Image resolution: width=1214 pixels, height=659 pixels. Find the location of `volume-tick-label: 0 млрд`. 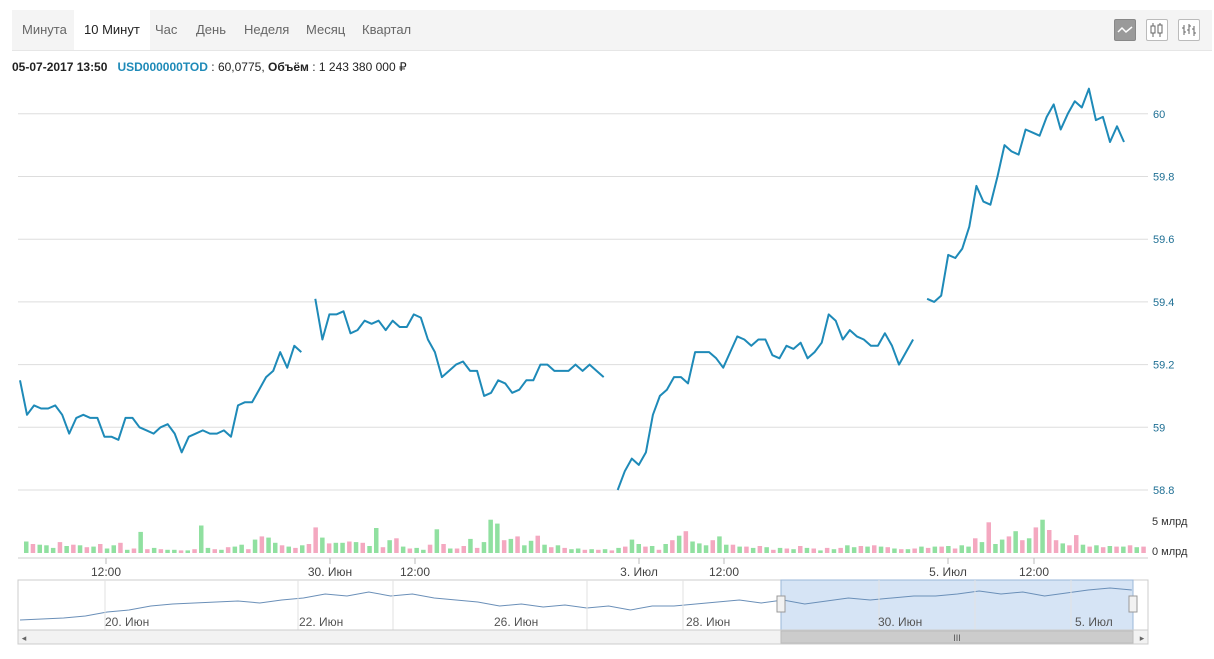

volume-tick-label: 0 млрд is located at coordinates (1170, 552).